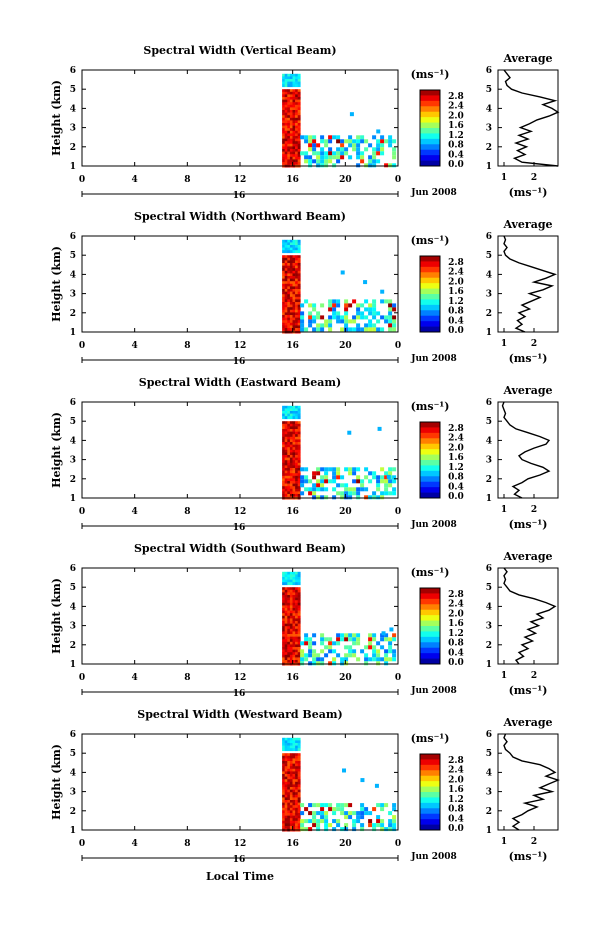  What do you see at coordinates (240, 382) in the screenshot?
I see `panel-title: Spectral Width (Eastward Beam)` at bounding box center [240, 382].